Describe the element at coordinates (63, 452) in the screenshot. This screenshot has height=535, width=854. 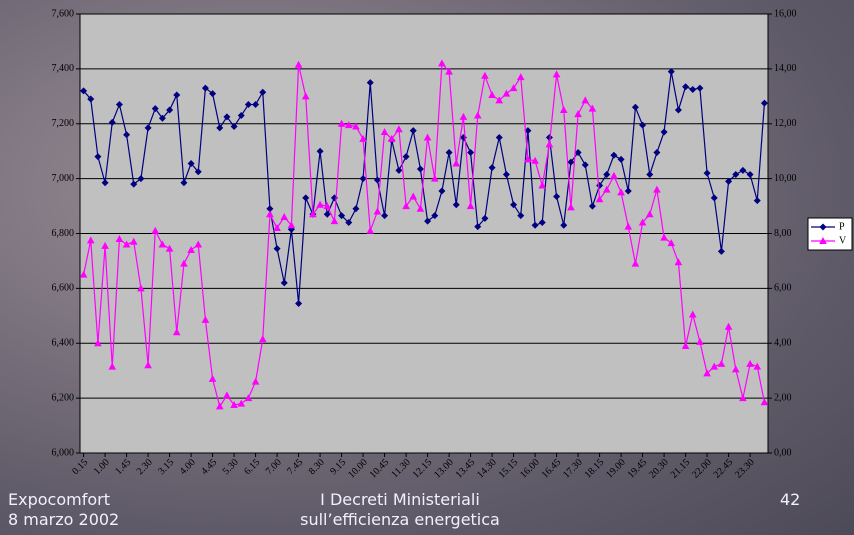
I see `y-tick-label: 6,000` at that location.